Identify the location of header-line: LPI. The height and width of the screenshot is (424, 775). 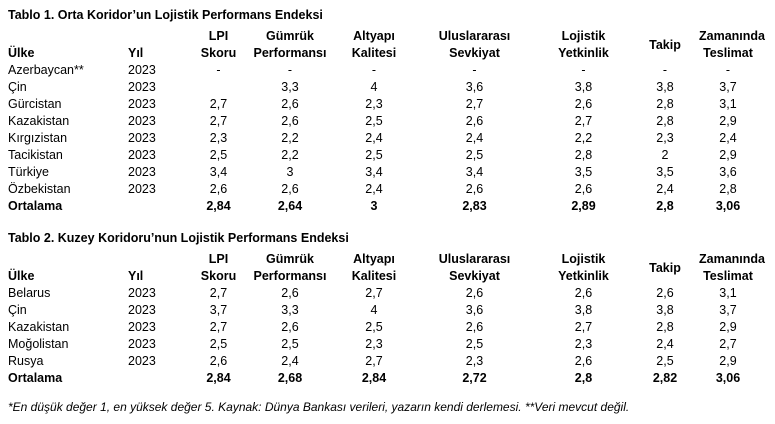
(218, 259).